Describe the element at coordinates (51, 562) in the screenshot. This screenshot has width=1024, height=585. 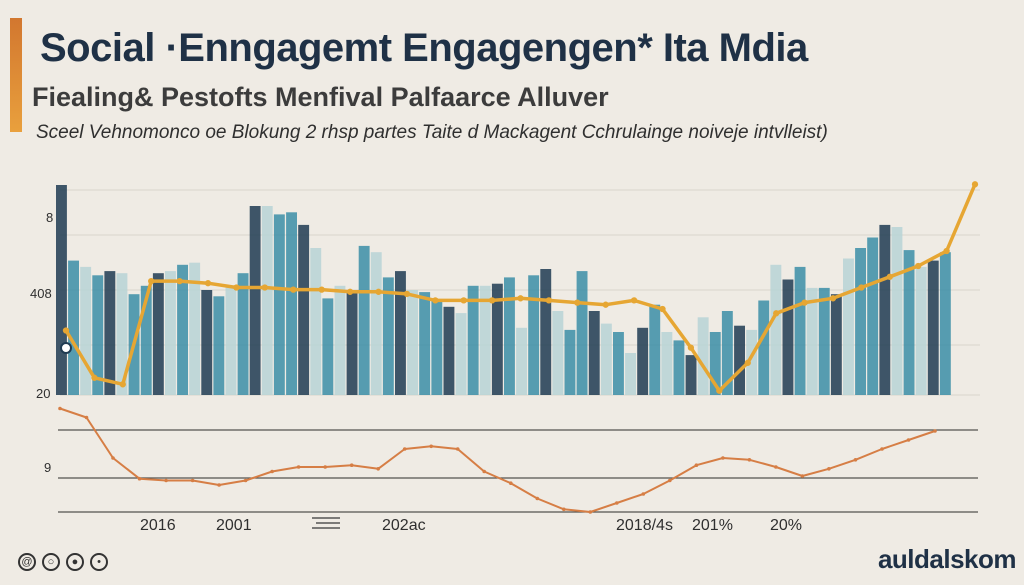
I see `ring-icon: ○` at that location.